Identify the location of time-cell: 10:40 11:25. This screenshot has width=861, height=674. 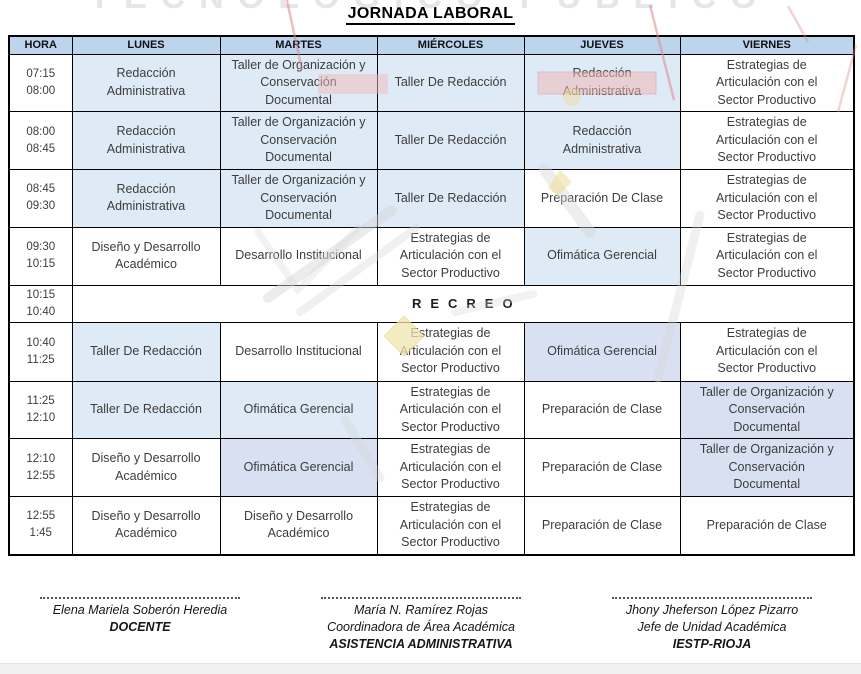
(40, 351).